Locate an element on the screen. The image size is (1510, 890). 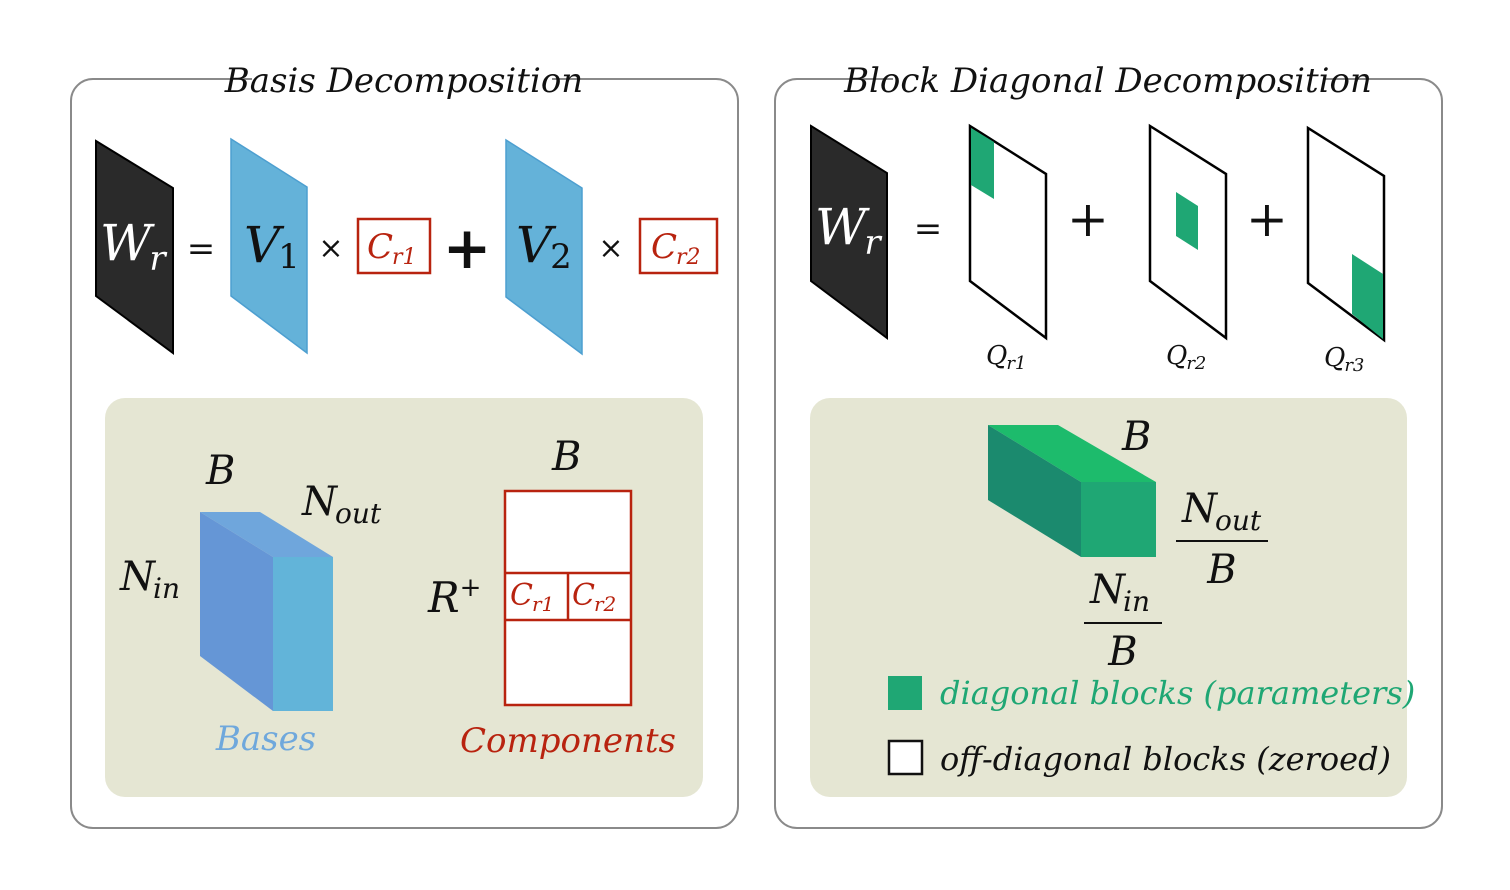
legend-diagonal-swatch is located at coordinates (905, 693).